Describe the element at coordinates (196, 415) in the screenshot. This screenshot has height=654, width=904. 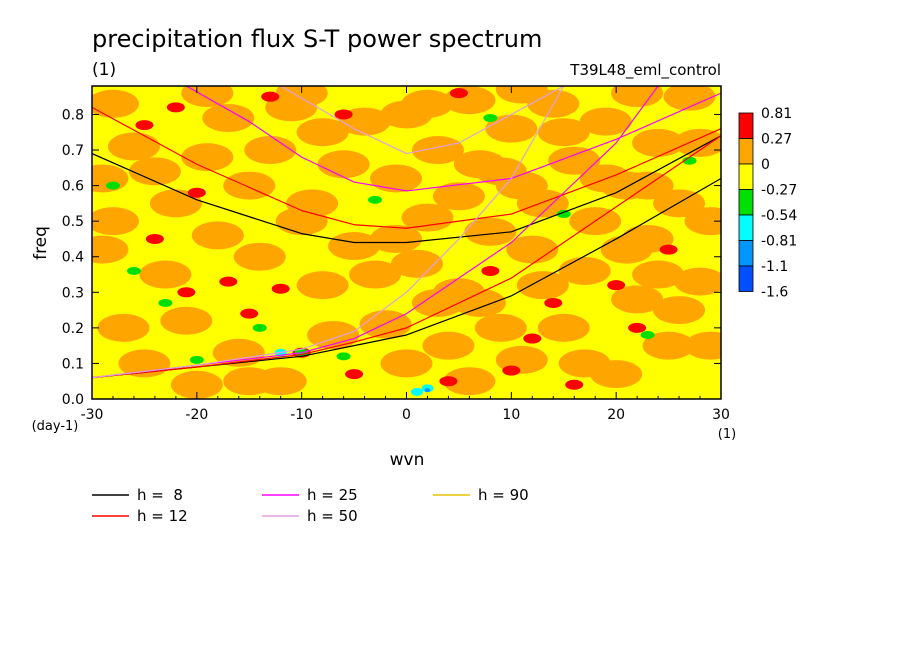
I see `x-tick-label: -20` at that location.